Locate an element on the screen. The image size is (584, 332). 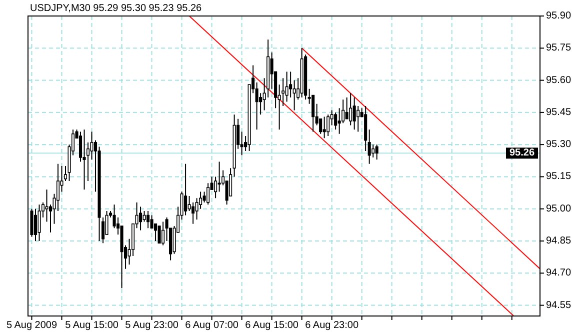
x-tick-label: 6 Aug 15:00 is located at coordinates (272, 325).